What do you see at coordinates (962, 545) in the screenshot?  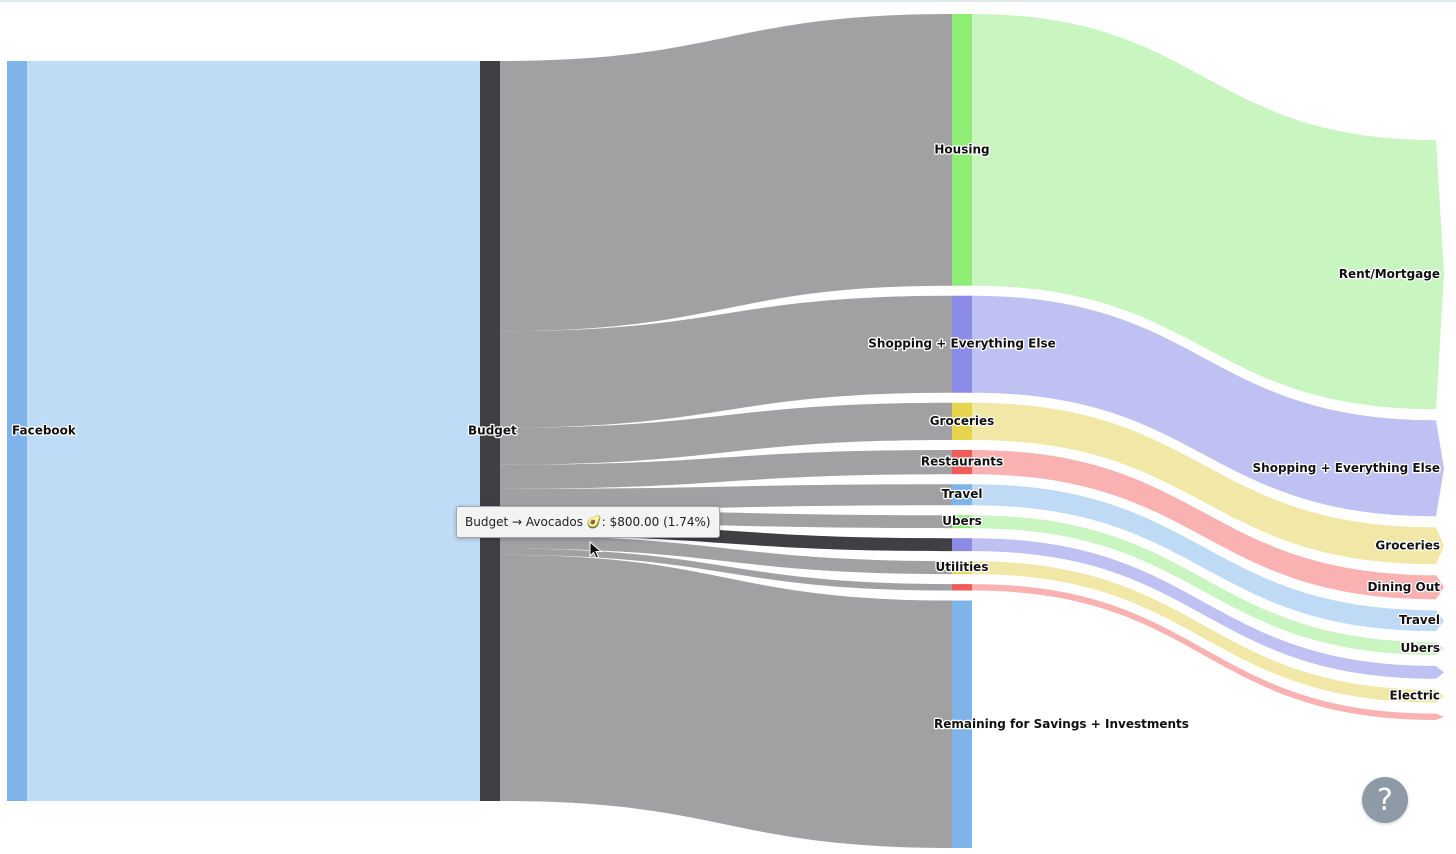 I see `node-avocados` at bounding box center [962, 545].